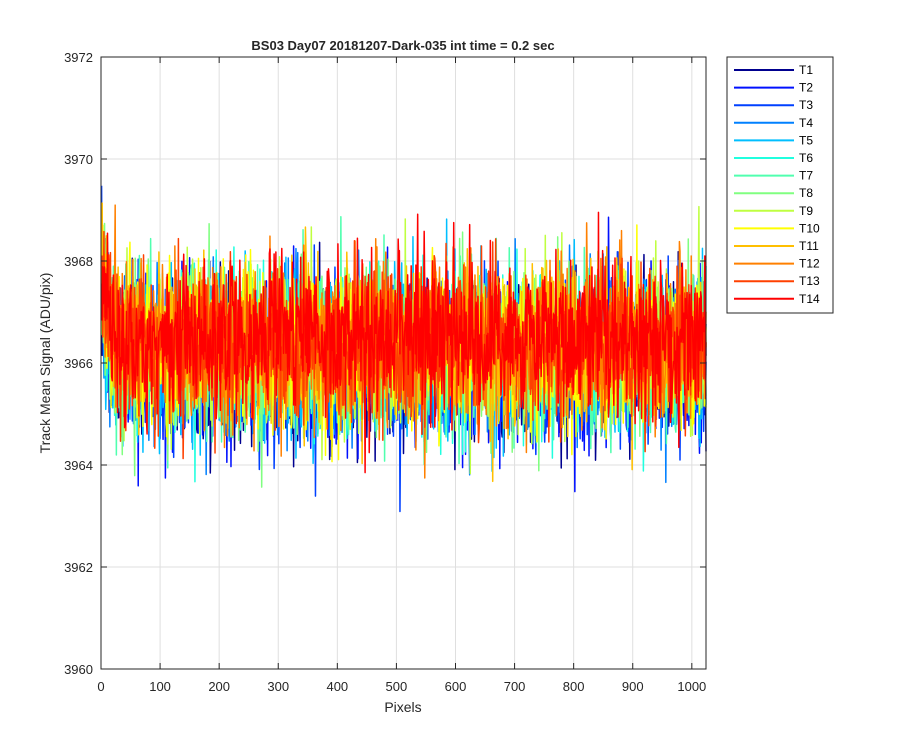 This screenshot has width=900, height=750. I want to click on legend-label-t3: T3, so click(806, 105).